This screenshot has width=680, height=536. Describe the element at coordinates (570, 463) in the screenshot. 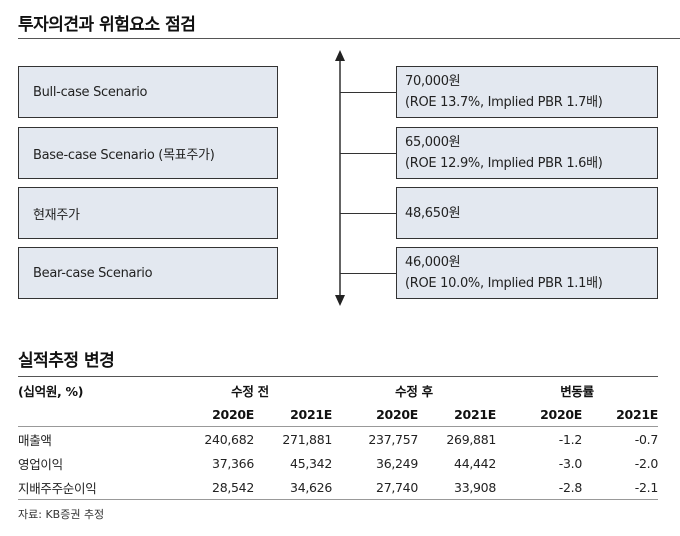

I see `cell: -3.0` at that location.